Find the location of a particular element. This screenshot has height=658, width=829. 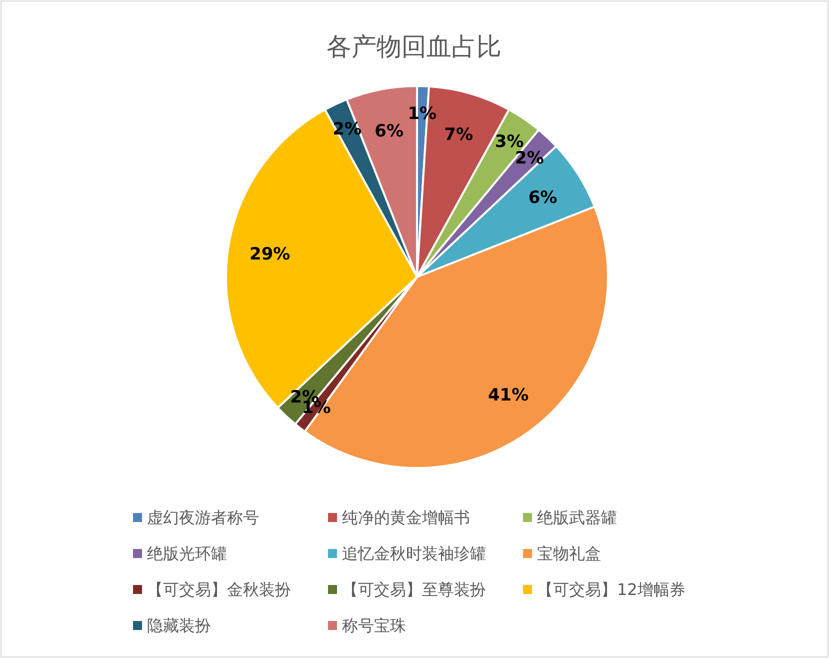

legend-item: 称号宝珠 is located at coordinates (367, 625).